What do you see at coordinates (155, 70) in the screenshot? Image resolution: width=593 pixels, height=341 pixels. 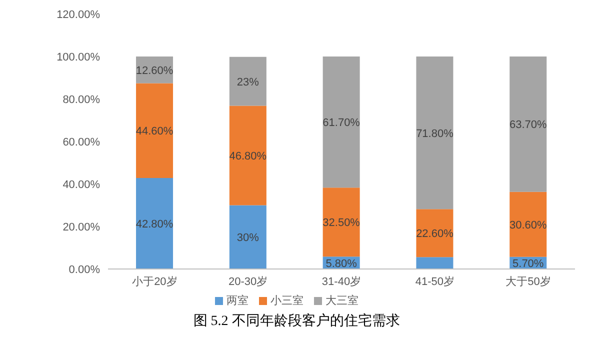 I see `data-label: 12.60%` at bounding box center [155, 70].